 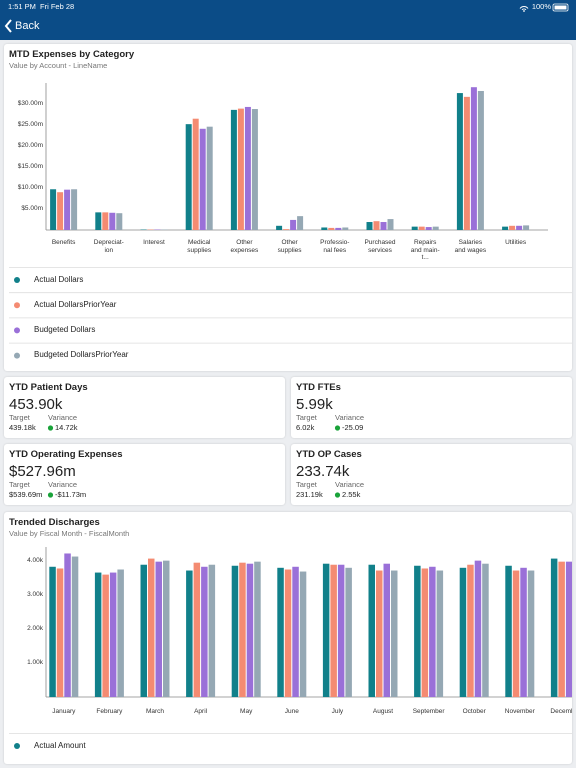 What do you see at coordinates (26, 494) in the screenshot?
I see `kpi-target: $539.69m` at bounding box center [26, 494].